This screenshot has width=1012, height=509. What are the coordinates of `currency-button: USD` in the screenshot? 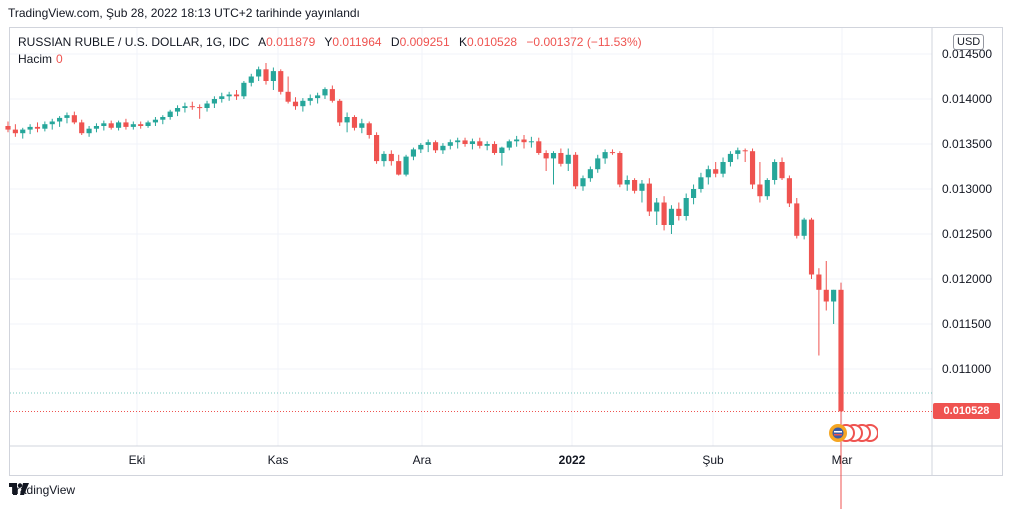 It's located at (969, 42).